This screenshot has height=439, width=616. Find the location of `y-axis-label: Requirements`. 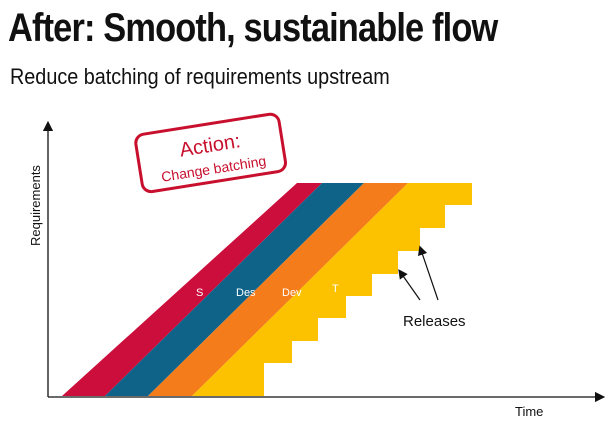

y-axis-label: Requirements is located at coordinates (35, 205).